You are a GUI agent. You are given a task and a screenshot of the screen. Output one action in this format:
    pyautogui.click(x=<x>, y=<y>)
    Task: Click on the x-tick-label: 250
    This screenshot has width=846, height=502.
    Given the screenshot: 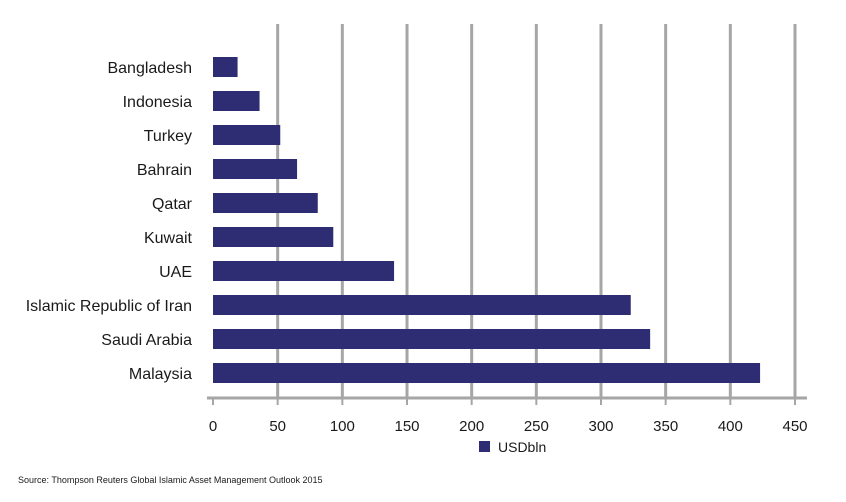 What is the action you would take?
    pyautogui.click(x=536, y=426)
    